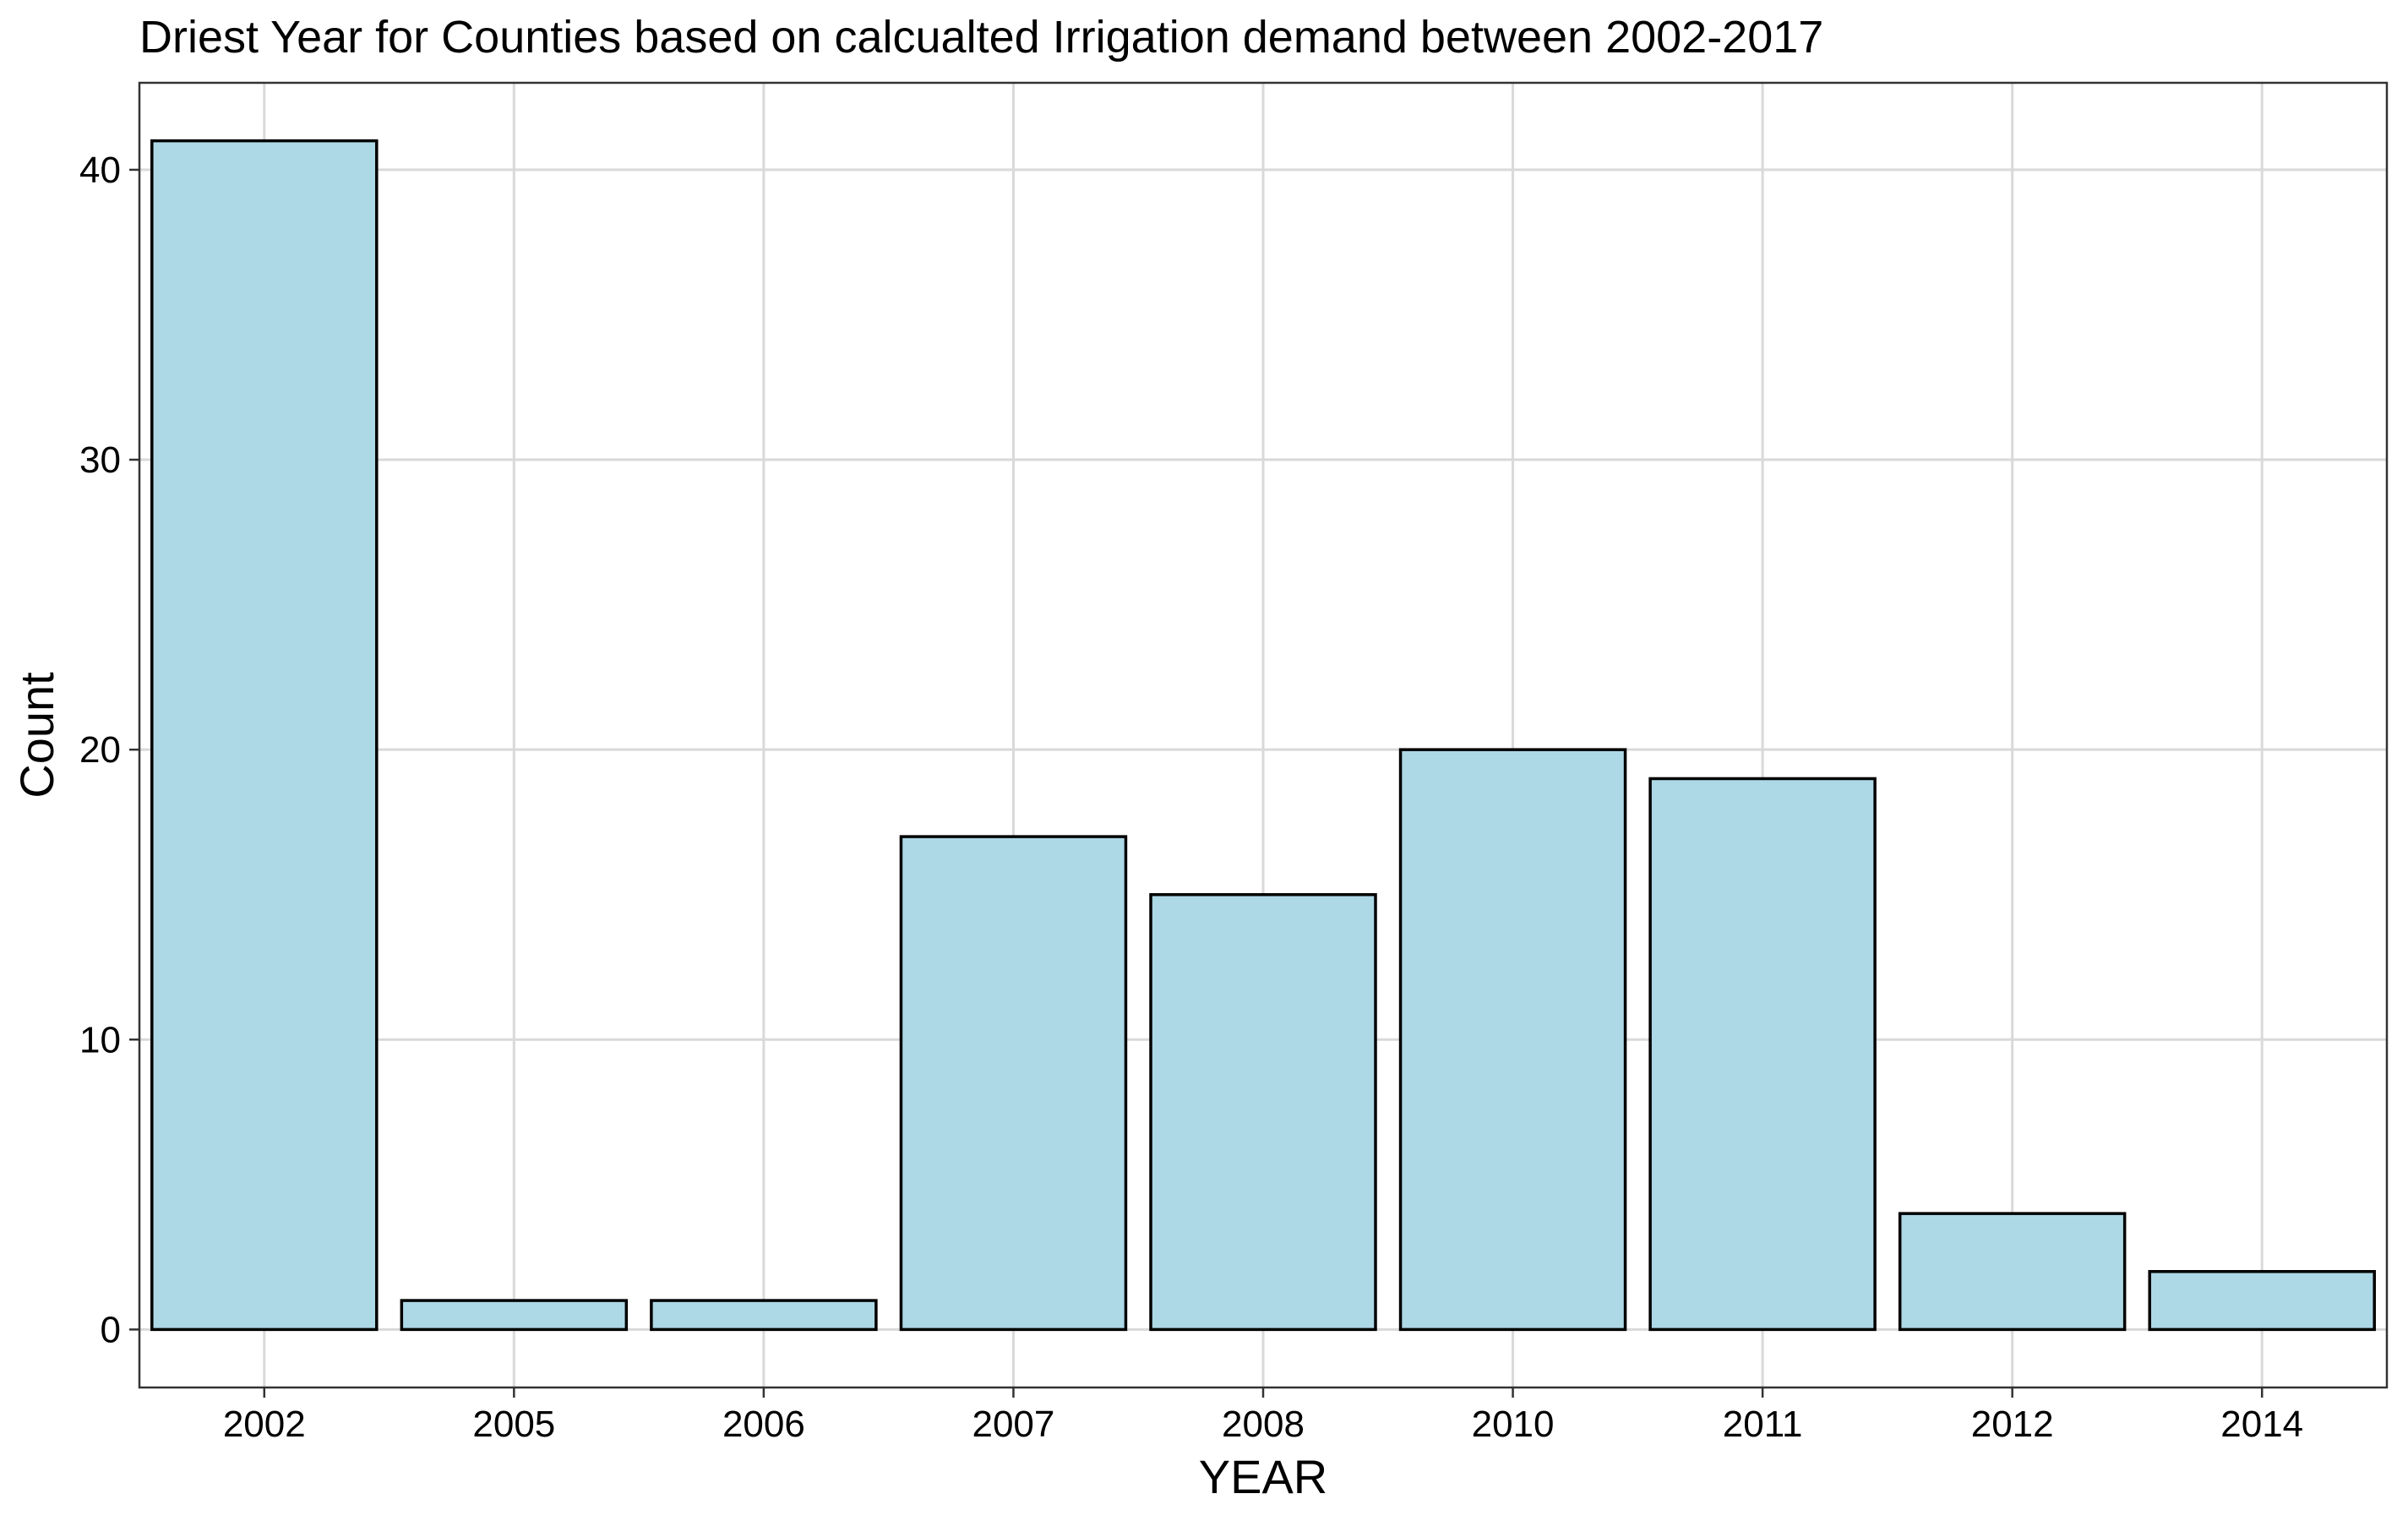  Describe the element at coordinates (1013, 1424) in the screenshot. I see `x-tick-label: 2007` at that location.